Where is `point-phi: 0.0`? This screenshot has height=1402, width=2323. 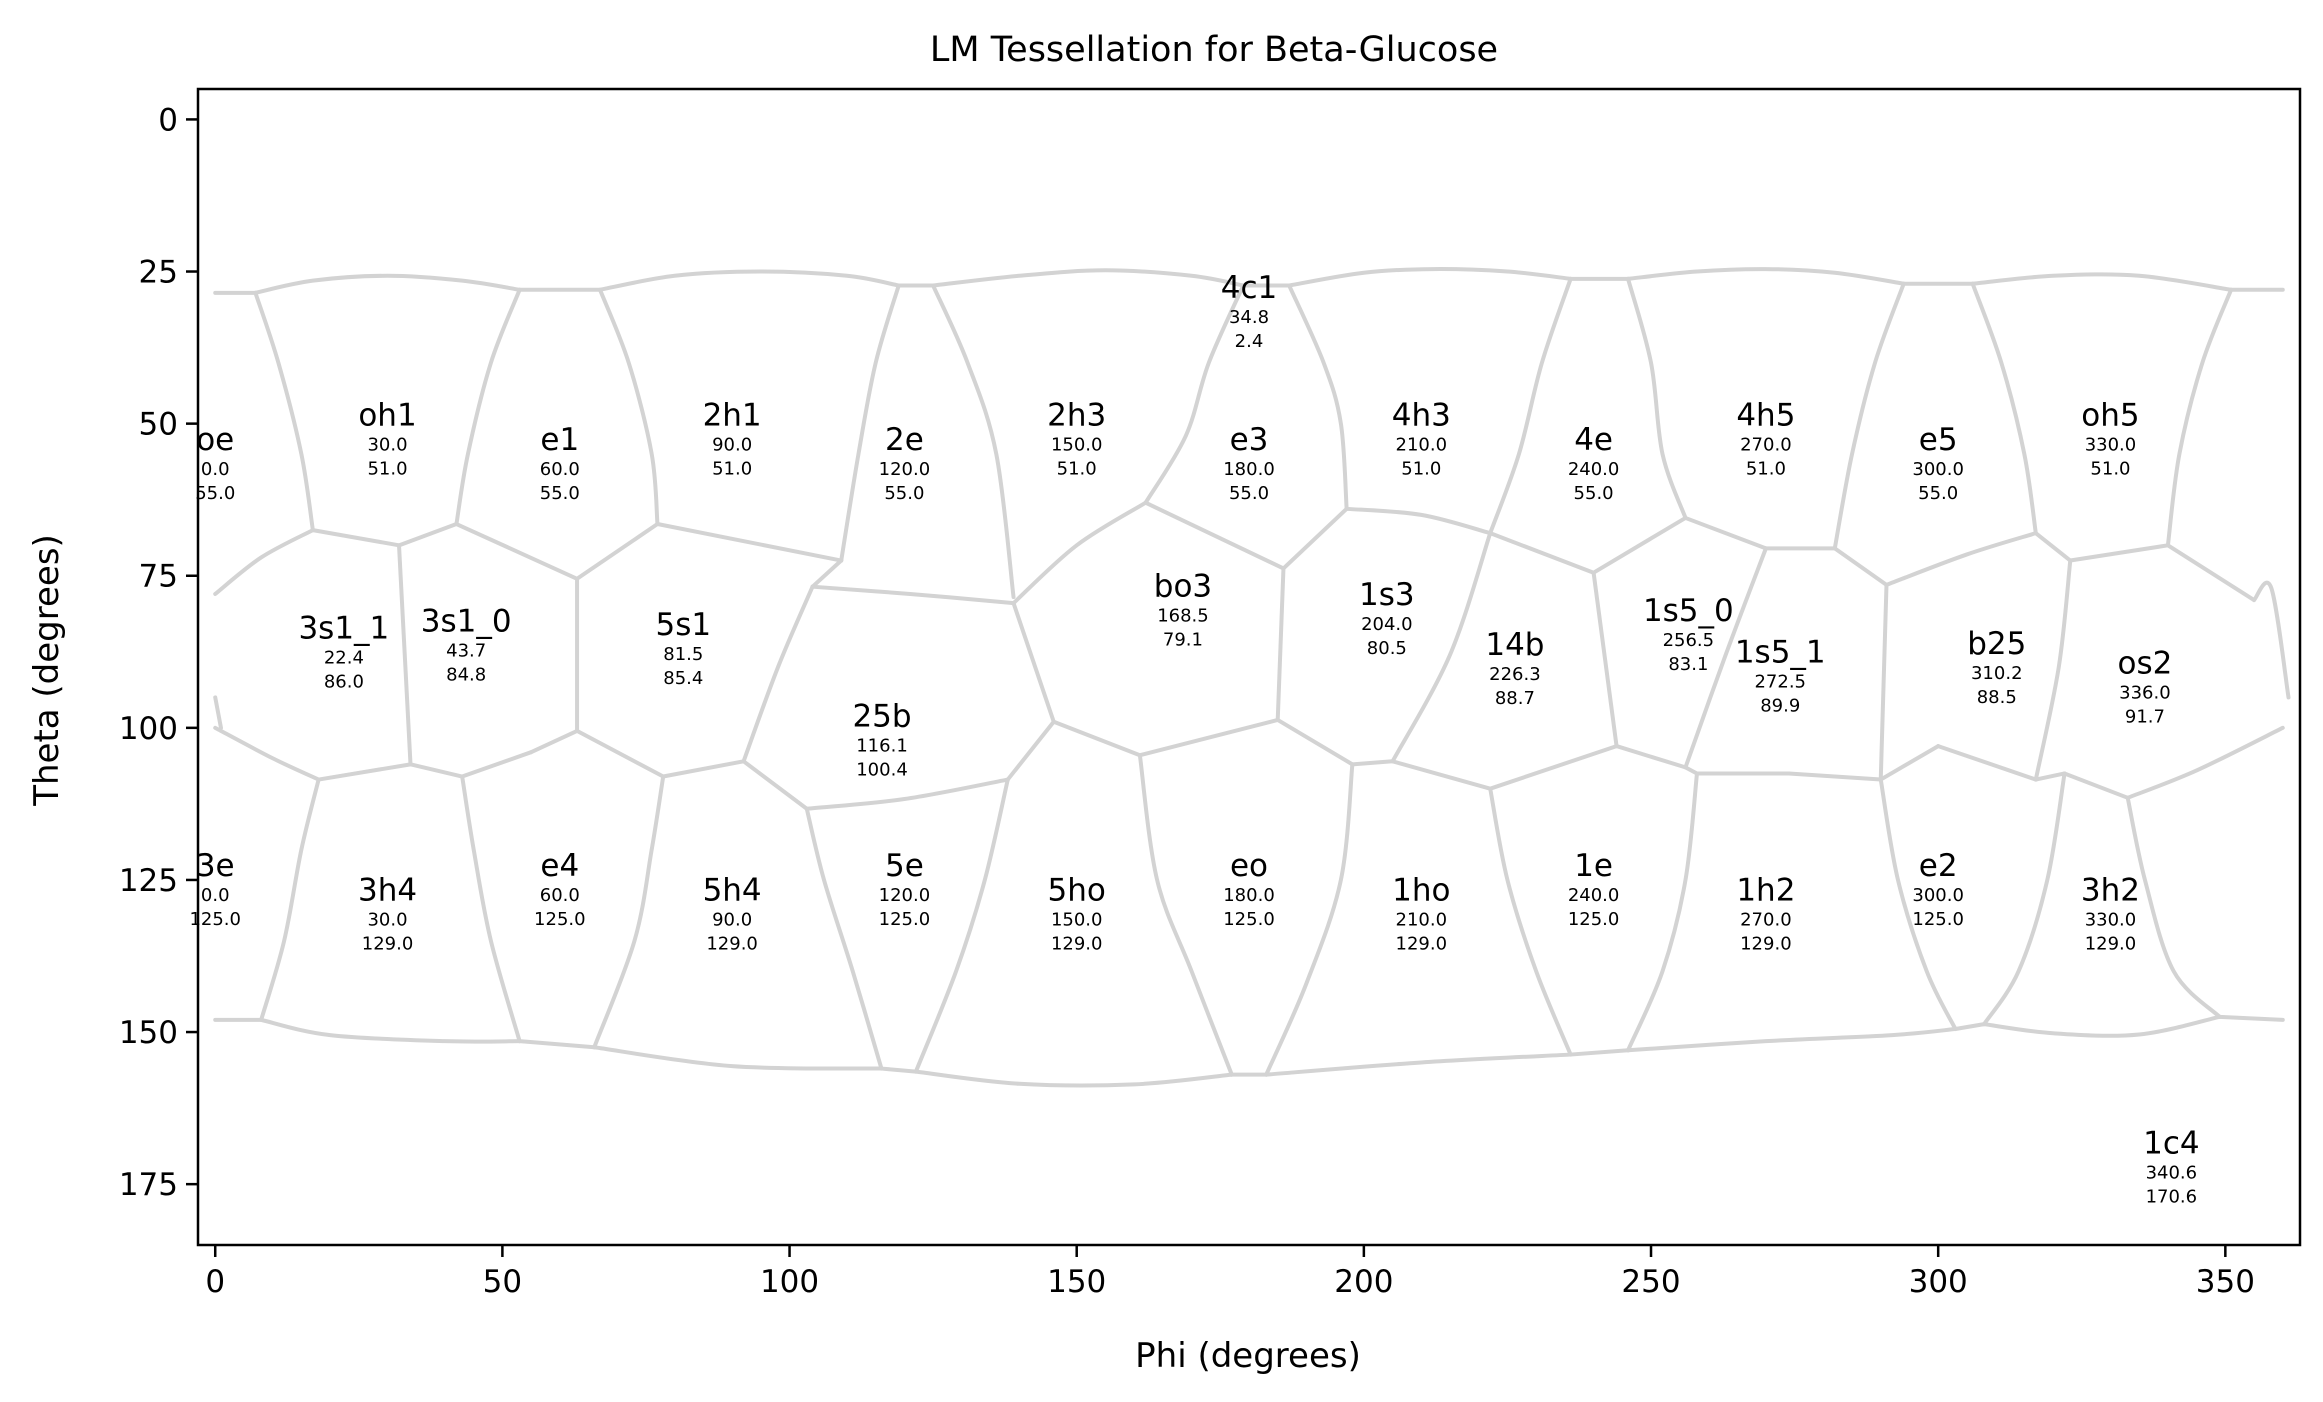
point-phi: 0.0 is located at coordinates (215, 469).